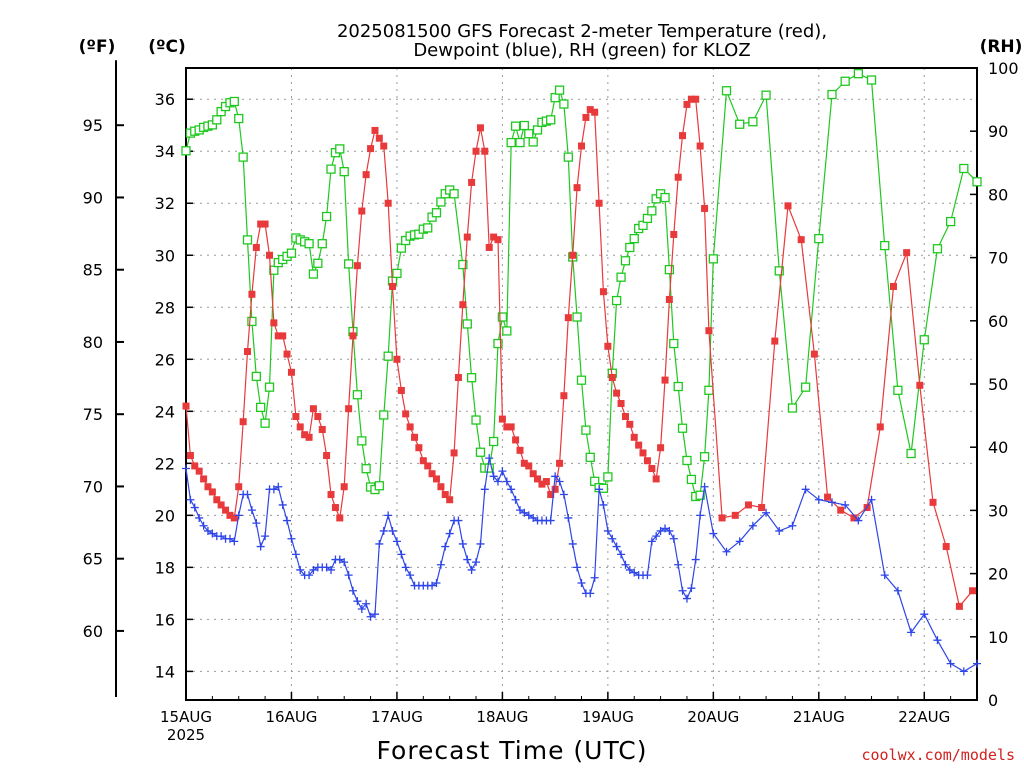 The image size is (1024, 768). I want to click on rh-tick-label: 80, so click(998, 194).